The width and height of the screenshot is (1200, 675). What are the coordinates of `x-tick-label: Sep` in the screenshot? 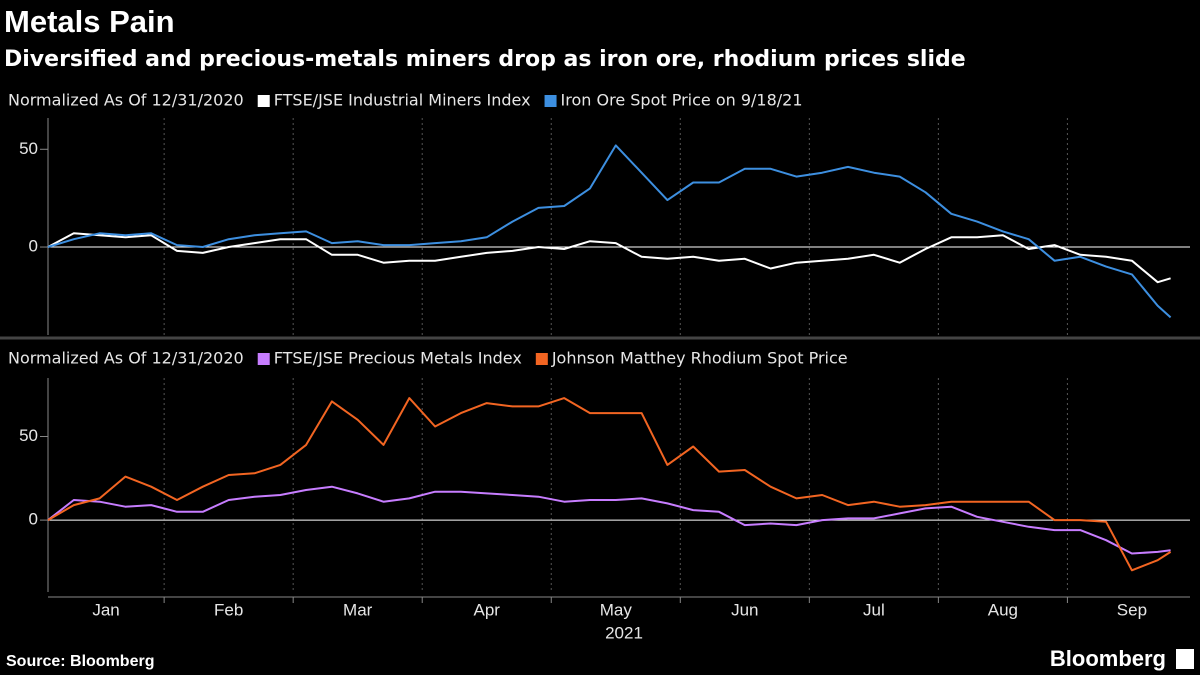 It's located at (1132, 609).